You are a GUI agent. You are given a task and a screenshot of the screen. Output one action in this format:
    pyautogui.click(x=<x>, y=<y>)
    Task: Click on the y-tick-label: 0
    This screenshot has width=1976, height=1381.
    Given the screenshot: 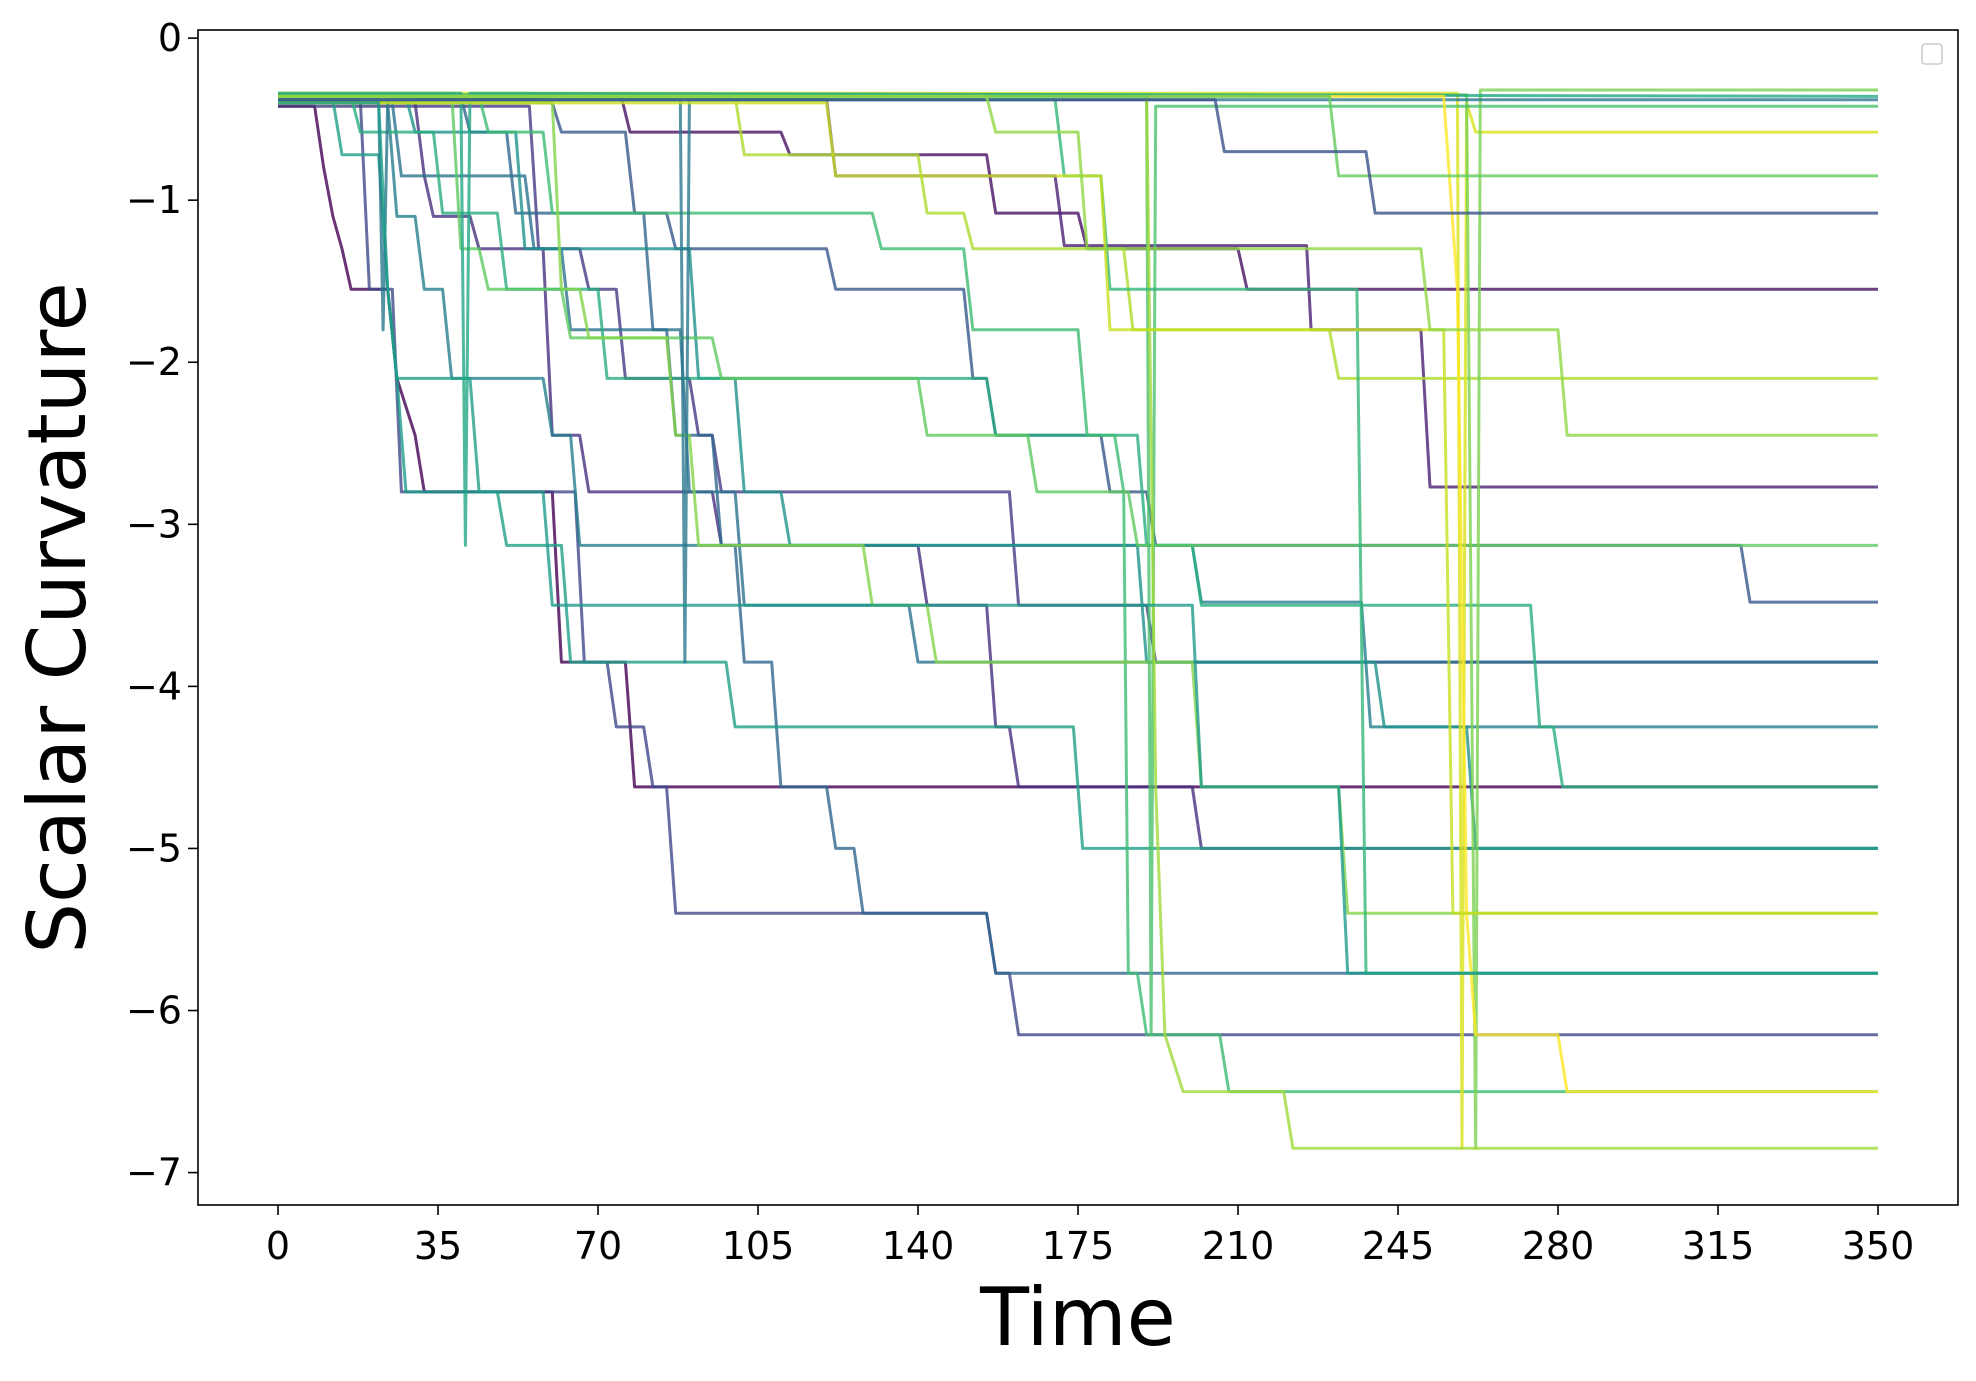 What is the action you would take?
    pyautogui.click(x=170, y=38)
    